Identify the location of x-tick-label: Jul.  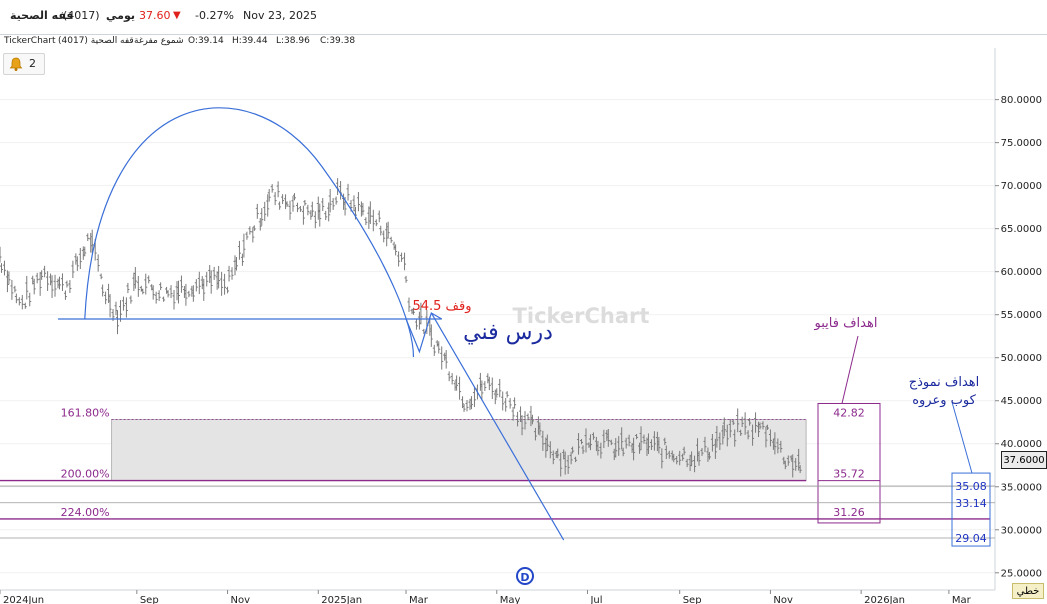
(595, 599).